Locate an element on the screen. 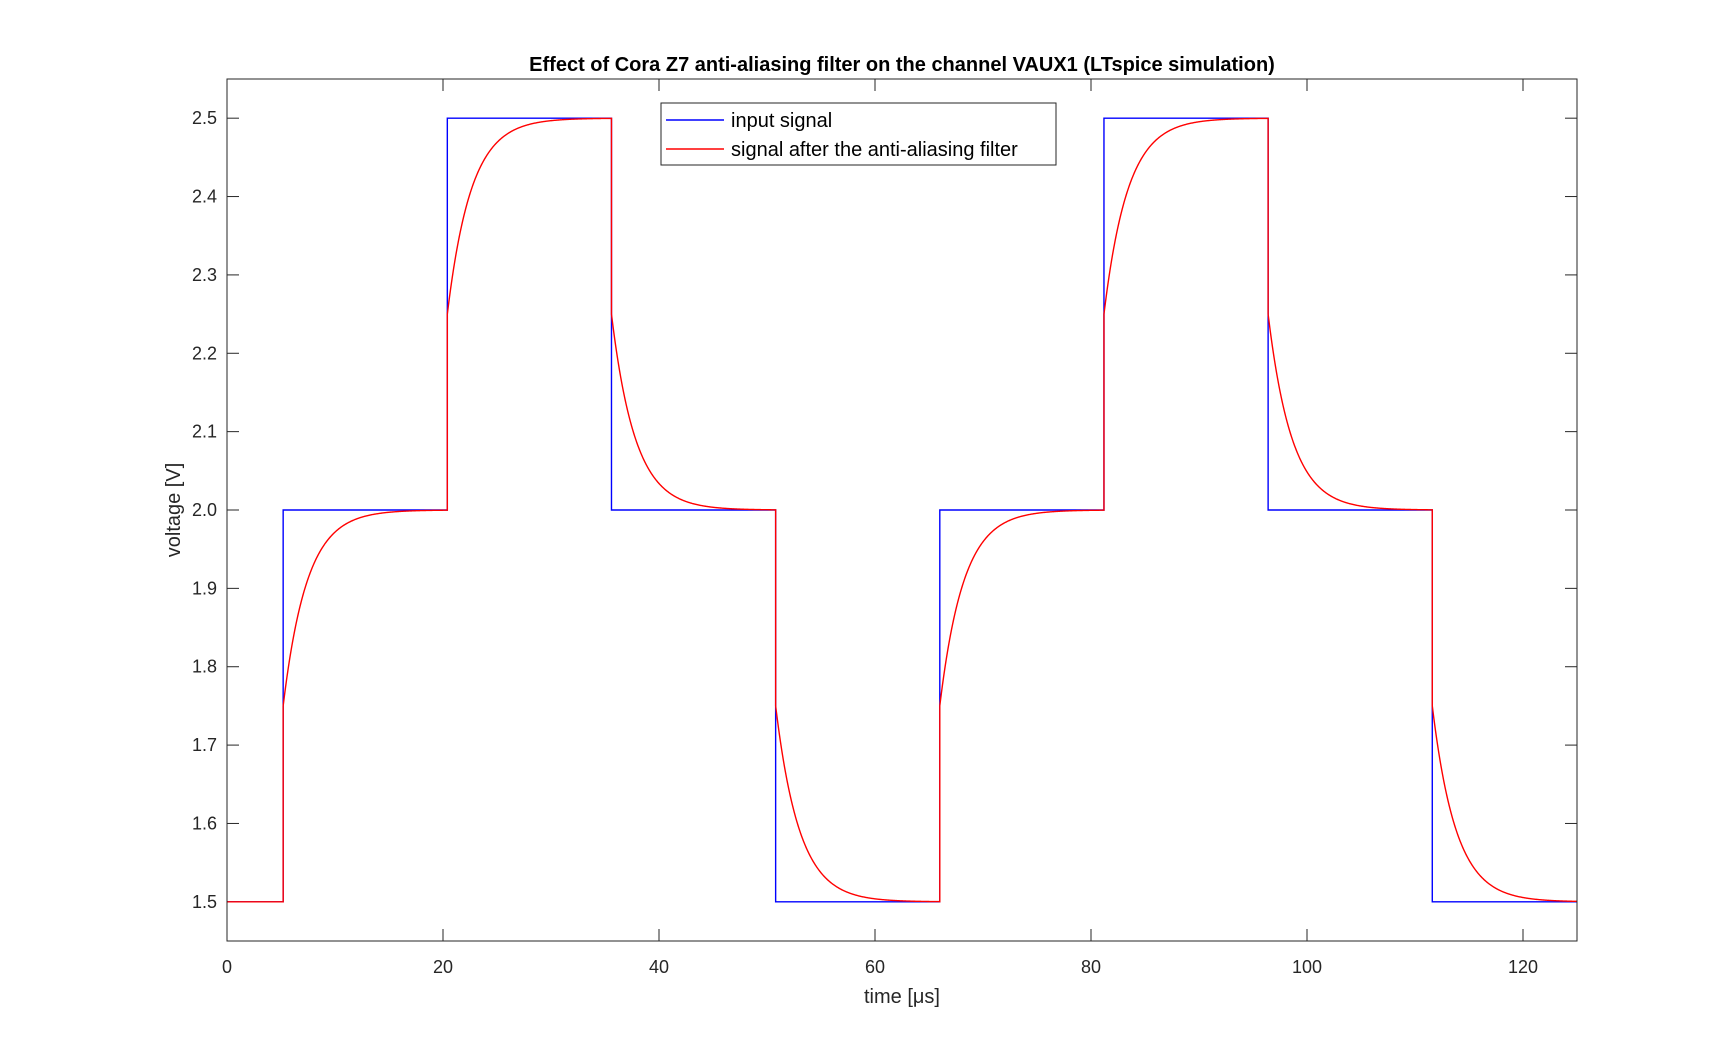  y-axis-tick-labels: 1.5 1.6 1.7 1.8 1.9 2.0 2.1 2.2 2.3 2.4 2.5 is located at coordinates (204, 510).